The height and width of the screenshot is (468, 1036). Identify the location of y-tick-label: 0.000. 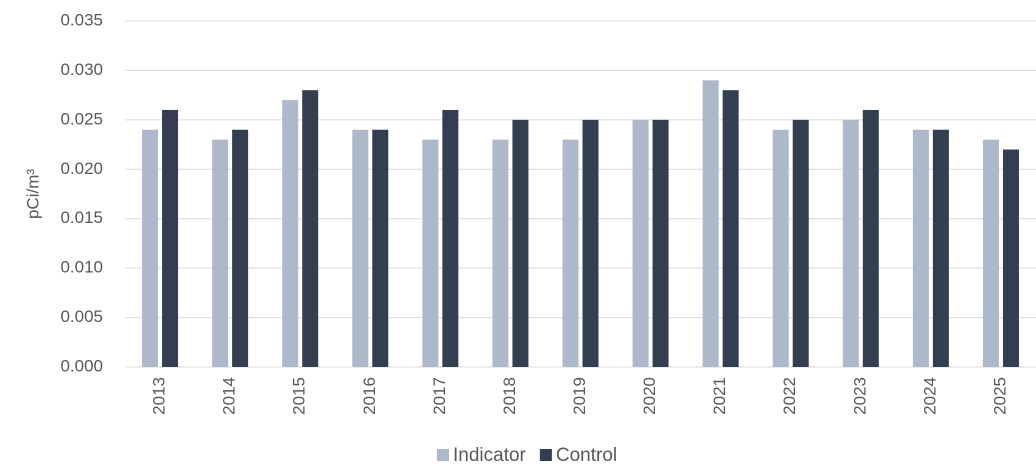
(81, 365).